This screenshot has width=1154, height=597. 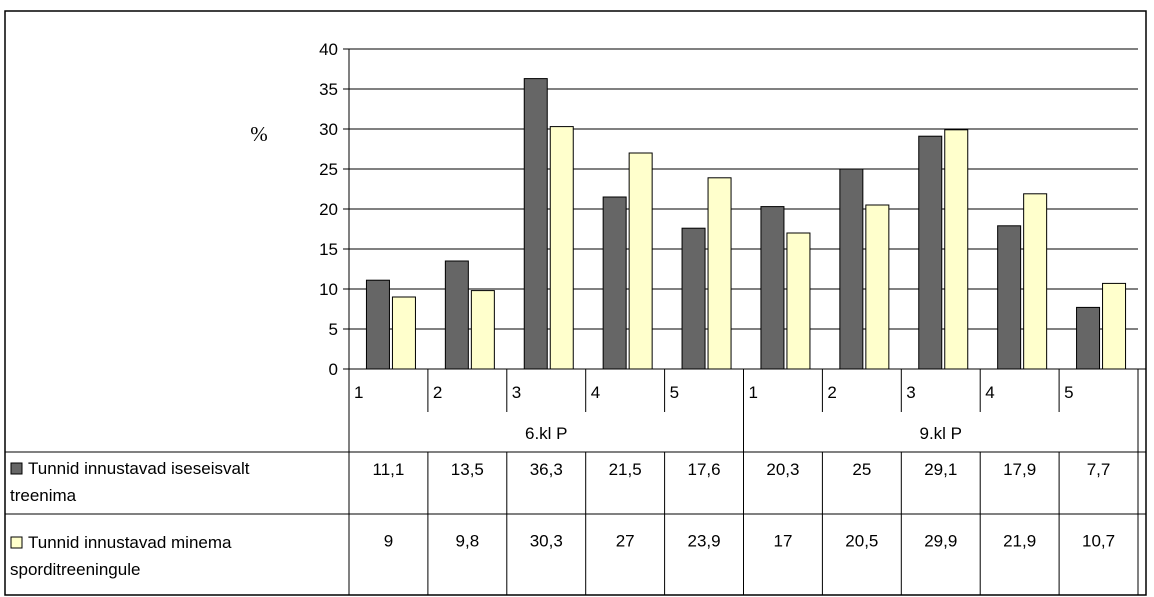 I want to click on data-label: 23,9, so click(x=704, y=541).